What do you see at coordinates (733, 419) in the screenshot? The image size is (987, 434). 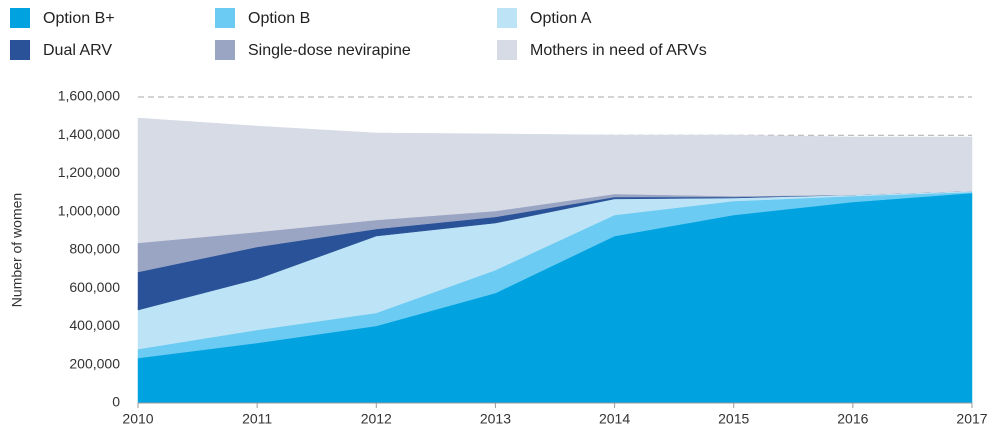 I see `x-tick-label: 2015` at bounding box center [733, 419].